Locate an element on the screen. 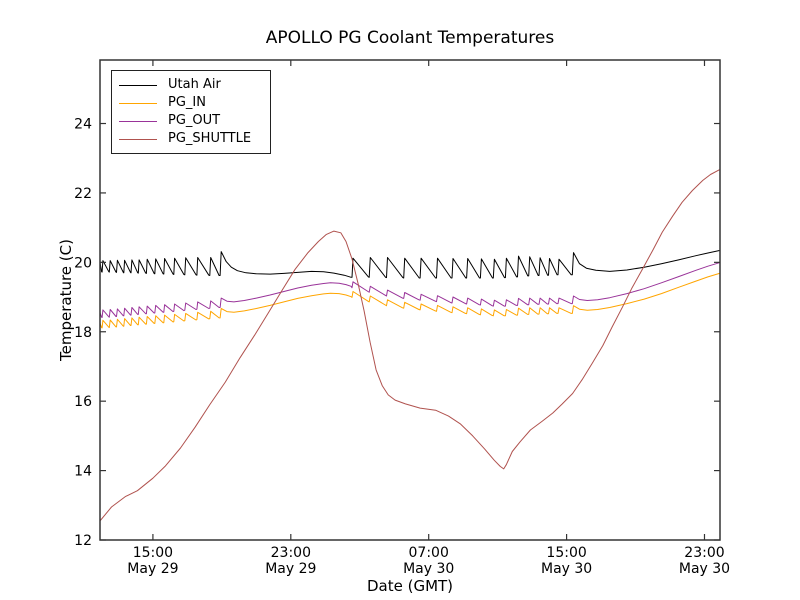 This screenshot has height=600, width=800. legend-entry: PG_OUT is located at coordinates (189, 121).